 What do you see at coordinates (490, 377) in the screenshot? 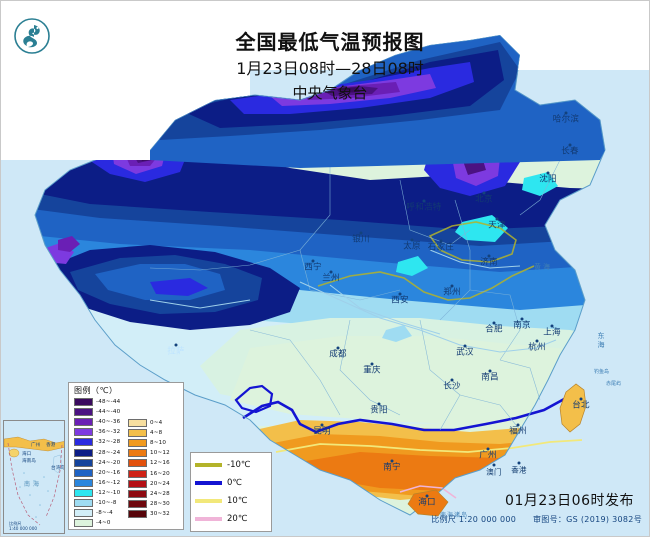
I see `city-label: 南昌` at bounding box center [490, 377].